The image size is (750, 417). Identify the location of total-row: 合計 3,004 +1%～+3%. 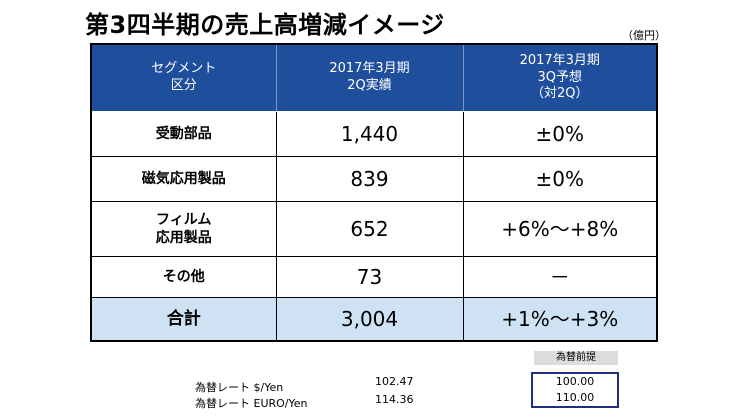
(374, 319).